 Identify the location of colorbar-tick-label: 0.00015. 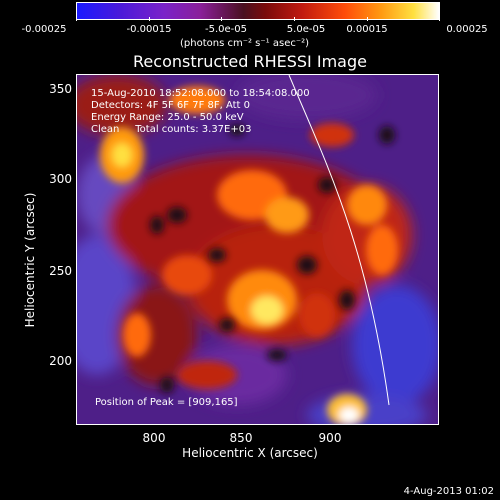
(367, 29).